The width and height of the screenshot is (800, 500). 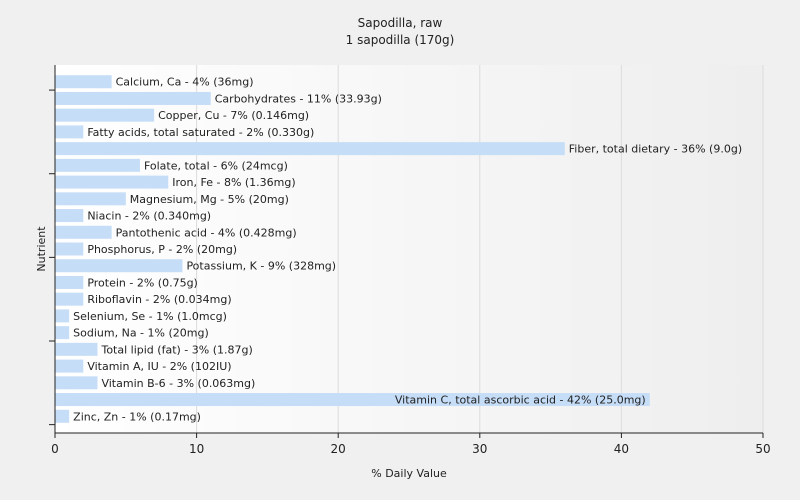 I want to click on bar-data-label: Protein - 2% (0.75g), so click(x=142, y=282).